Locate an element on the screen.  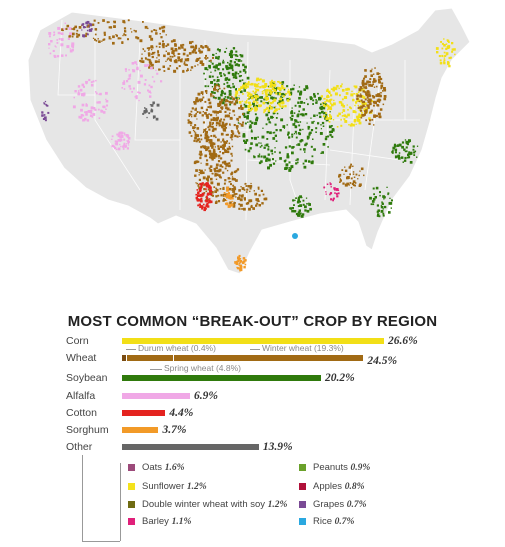
legend-label: Rice is located at coordinates (324, 521).